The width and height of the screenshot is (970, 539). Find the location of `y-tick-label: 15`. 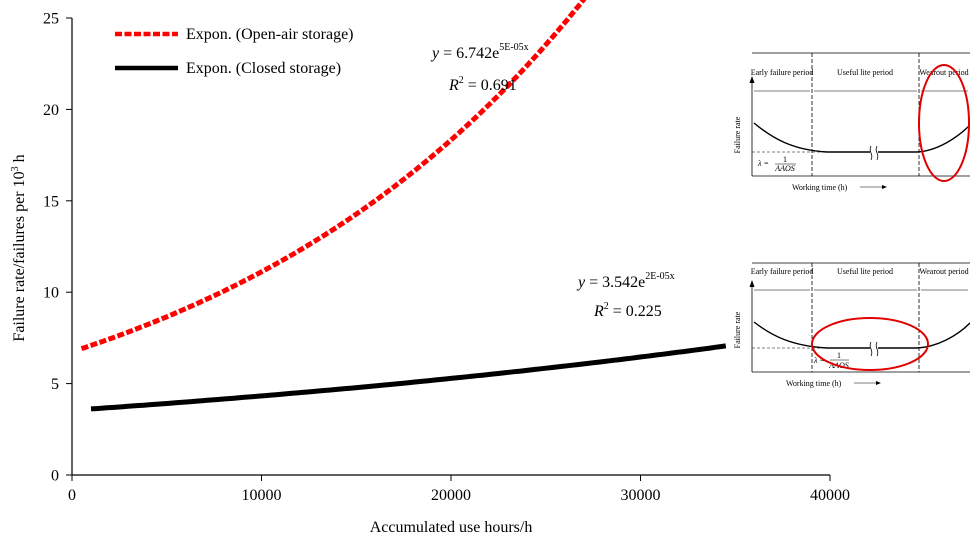

y-tick-label: 15 is located at coordinates (51, 201).